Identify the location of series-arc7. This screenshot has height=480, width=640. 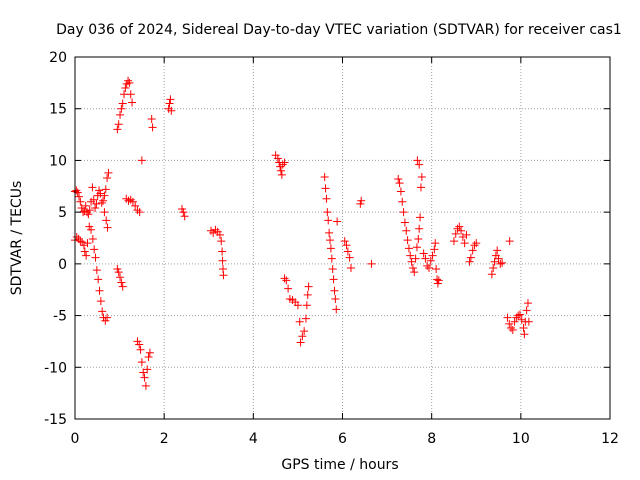
(161, 113).